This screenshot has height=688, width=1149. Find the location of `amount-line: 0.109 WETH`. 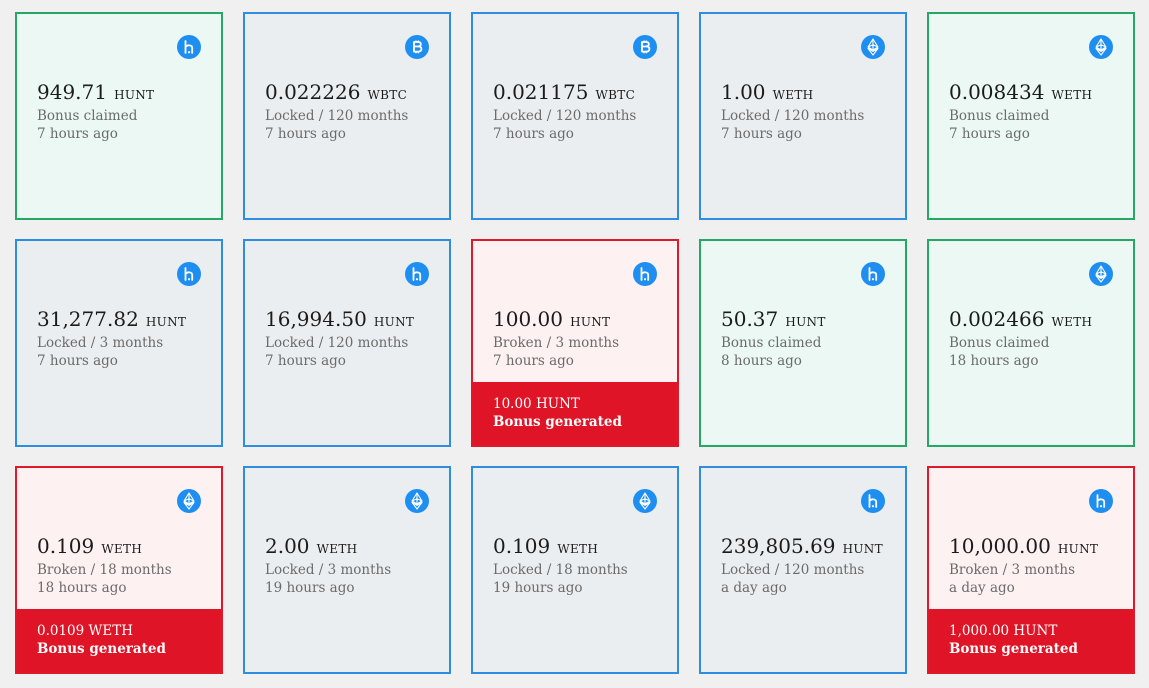

amount-line: 0.109 WETH is located at coordinates (104, 547).